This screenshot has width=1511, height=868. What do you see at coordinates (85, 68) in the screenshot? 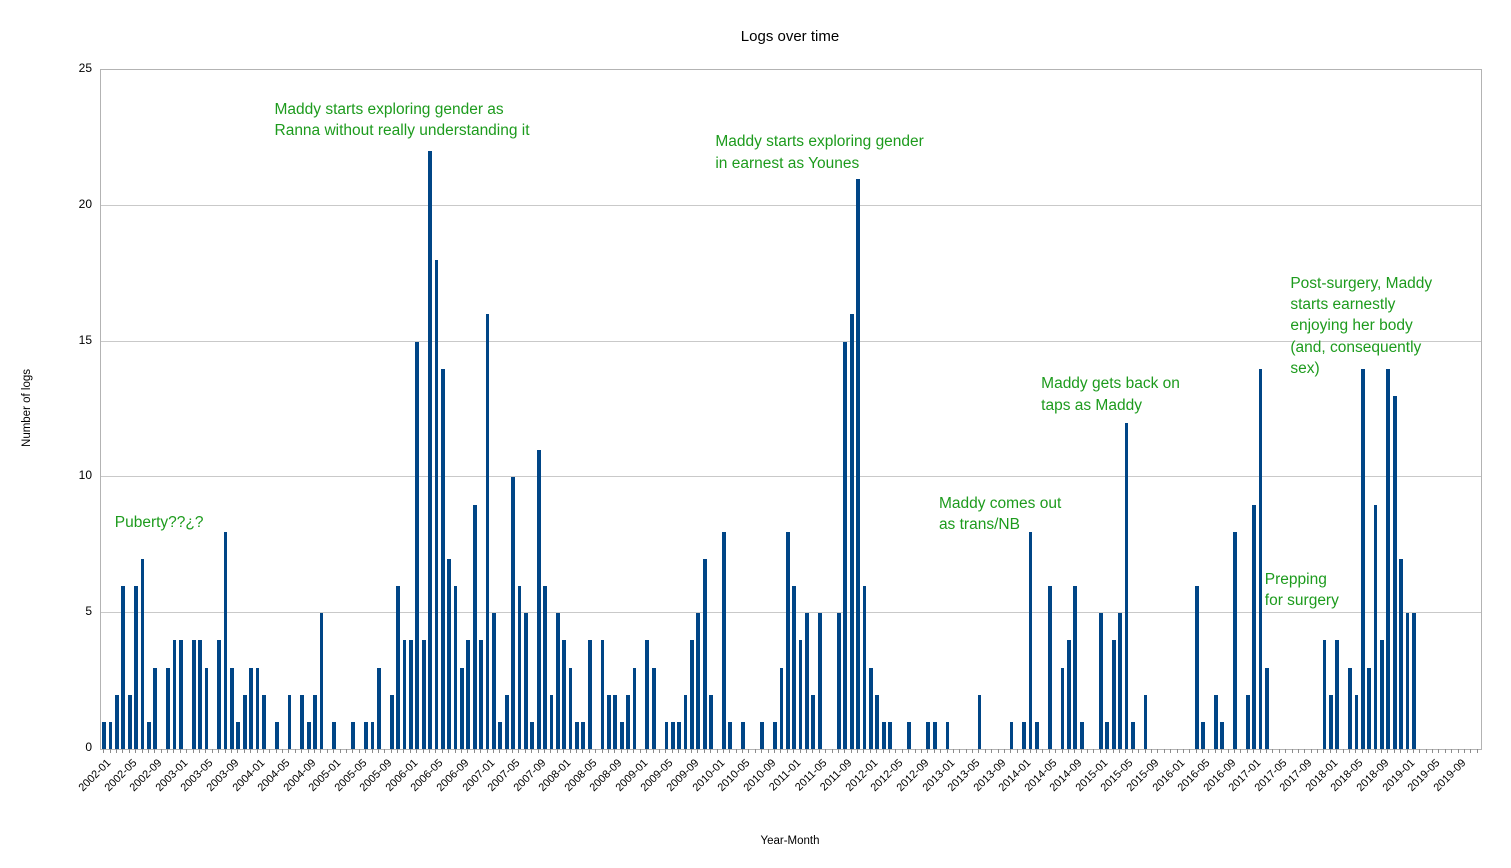
I see `y-tick-label-25: 25` at bounding box center [85, 68].